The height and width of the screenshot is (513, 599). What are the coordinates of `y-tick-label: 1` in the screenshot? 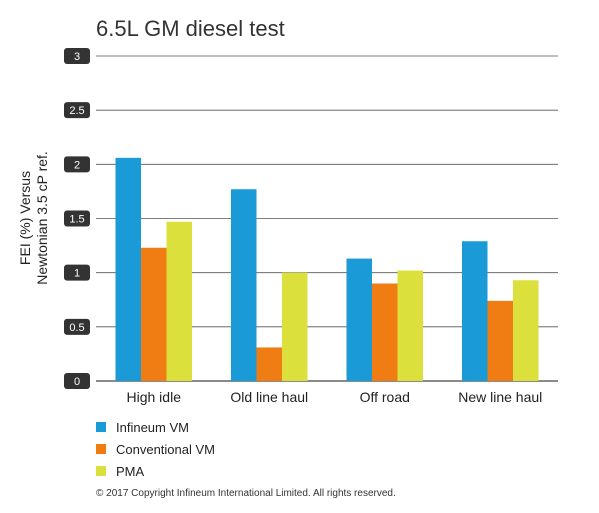 It's located at (77, 274).